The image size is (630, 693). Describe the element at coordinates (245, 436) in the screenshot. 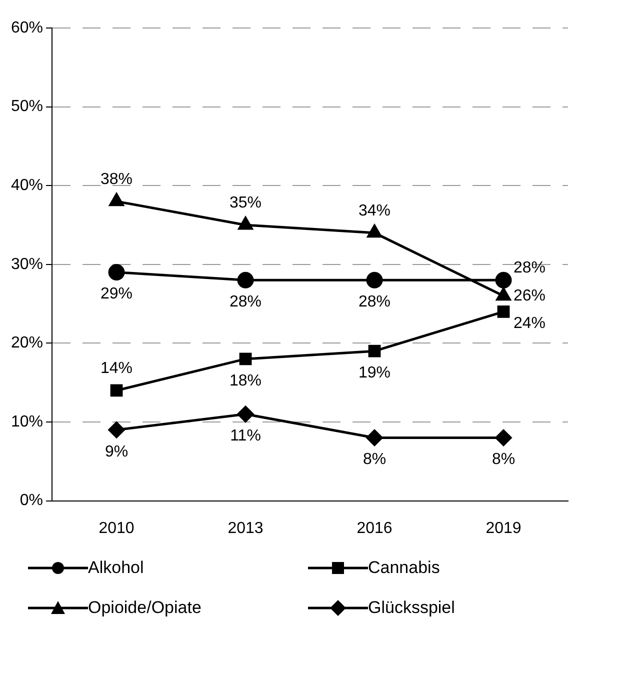

I see `data-label: 11%` at that location.